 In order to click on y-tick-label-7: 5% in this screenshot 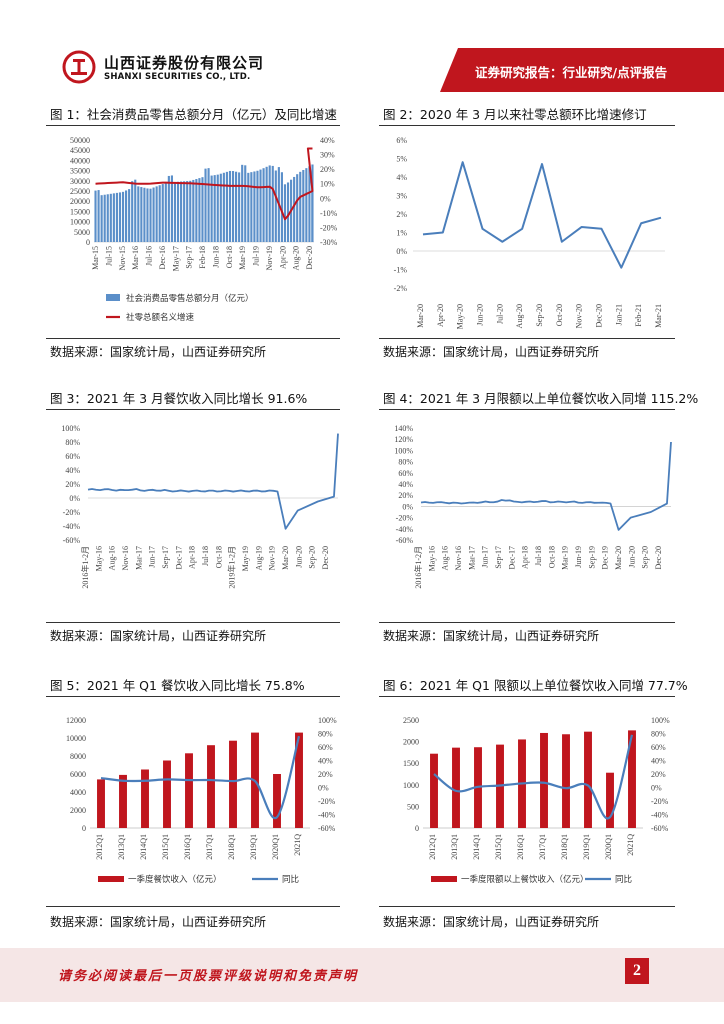, I will do `click(401, 159)`.